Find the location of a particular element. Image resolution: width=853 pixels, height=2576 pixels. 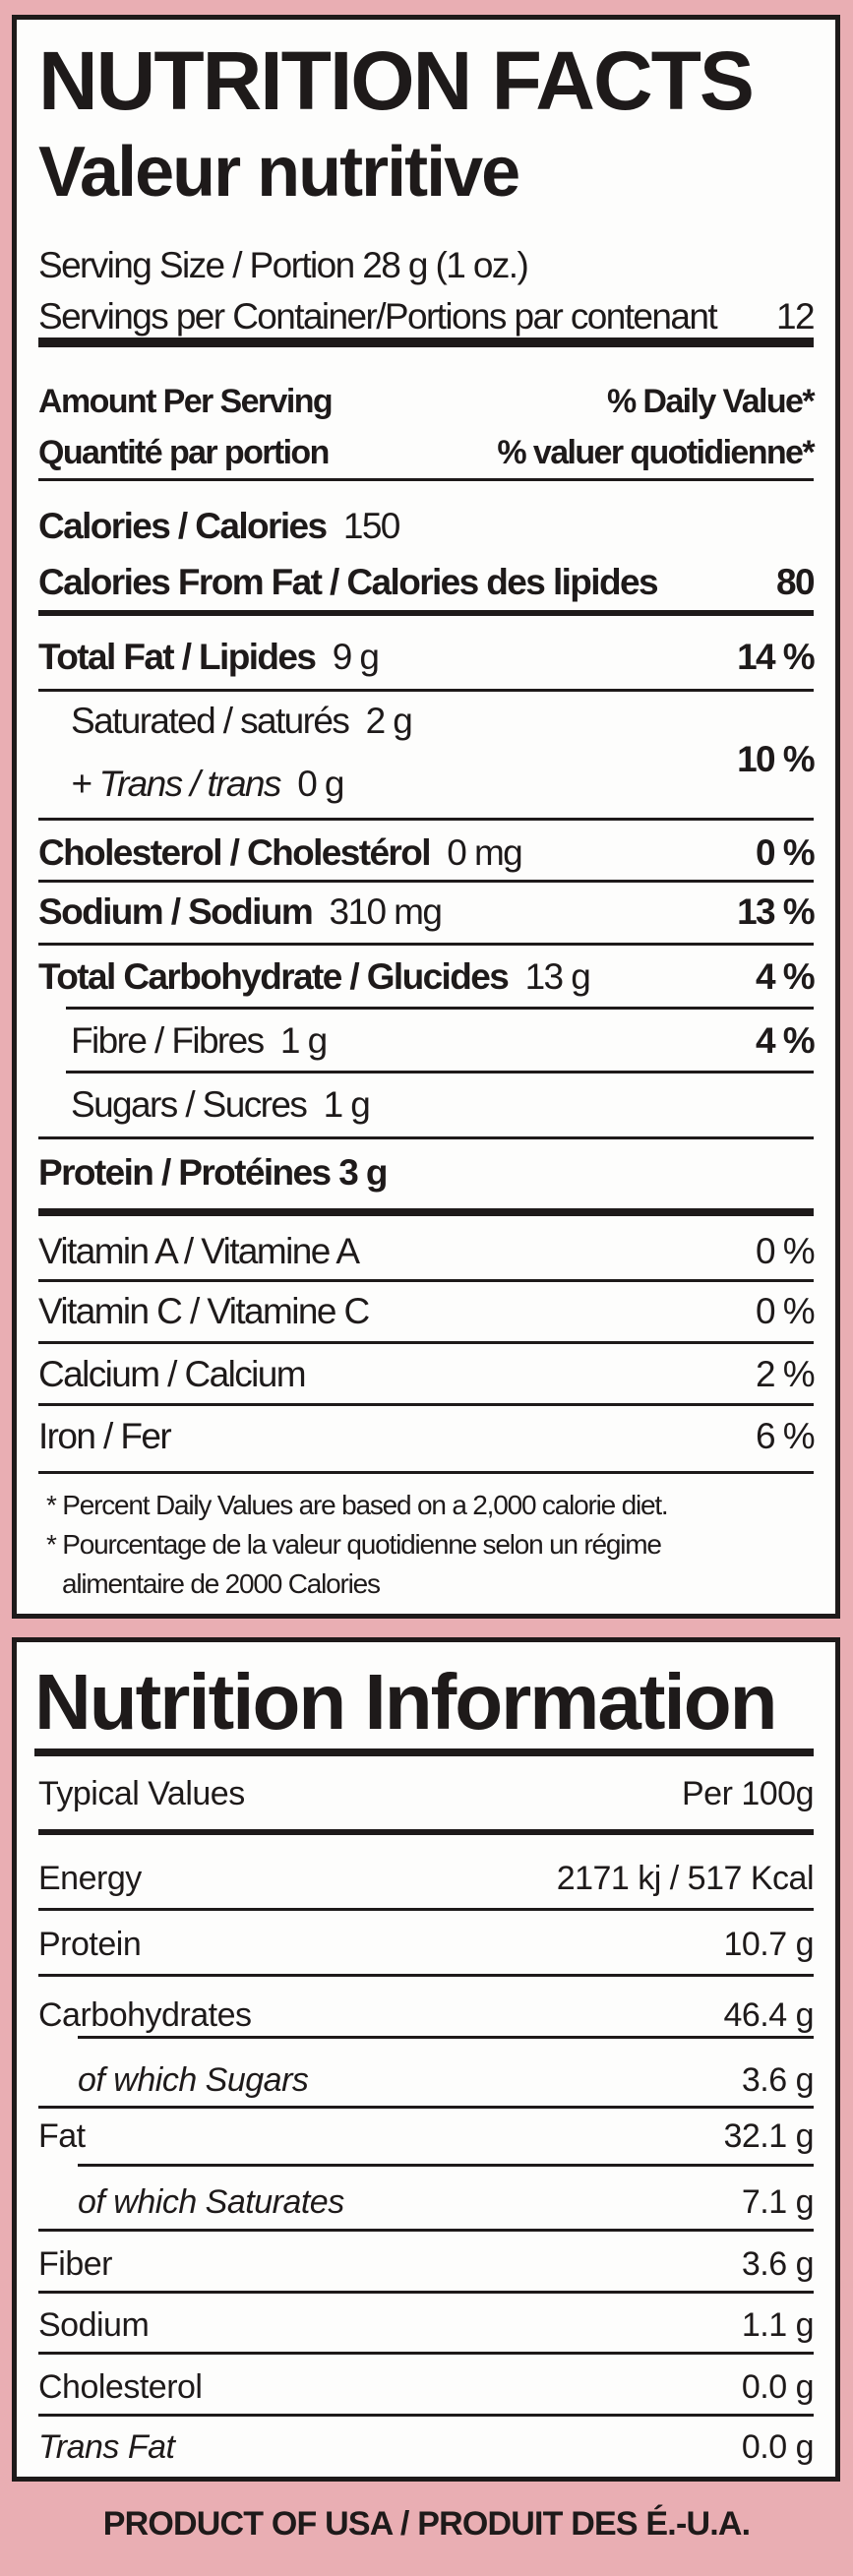

nutrient-row: Protein / Protéines 3 g is located at coordinates (213, 1172).